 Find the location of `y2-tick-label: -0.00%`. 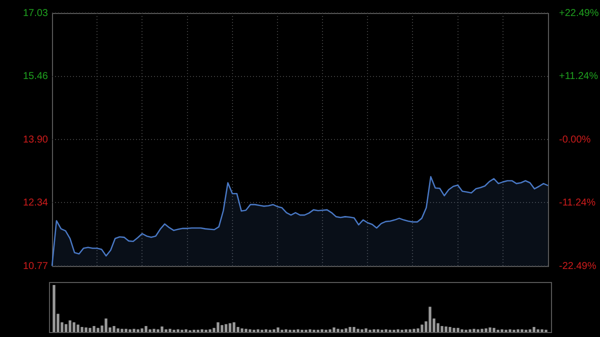

y2-tick-label: -0.00% is located at coordinates (575, 140).